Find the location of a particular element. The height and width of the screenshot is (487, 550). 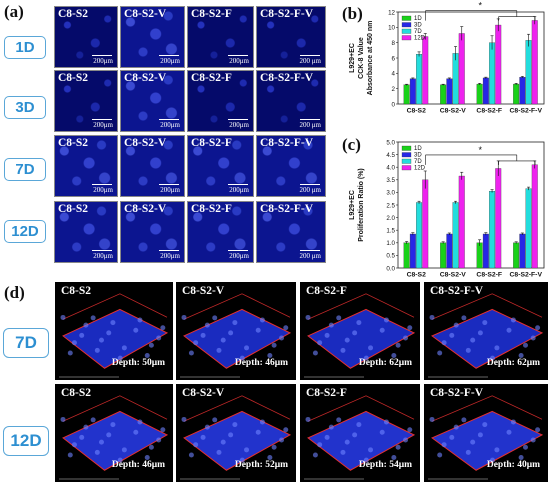

y-axis-label: CCK-8 Value is located at coordinates (361, 58).